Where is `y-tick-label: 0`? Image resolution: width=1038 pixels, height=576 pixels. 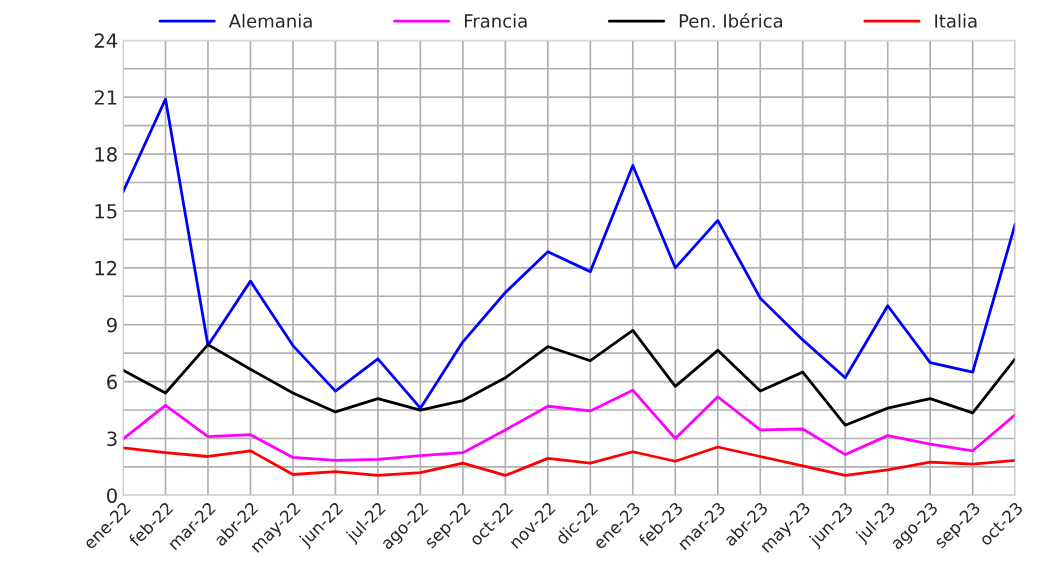
y-tick-label: 0 is located at coordinates (112, 496).